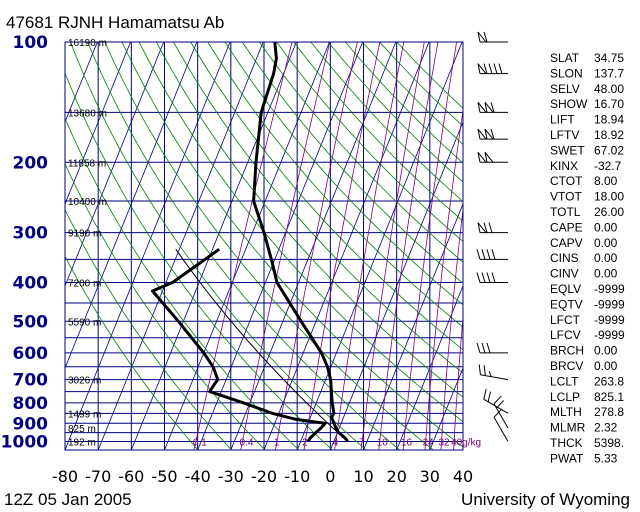  Describe the element at coordinates (31, 284) in the screenshot. I see `pressure-label: 400` at that location.